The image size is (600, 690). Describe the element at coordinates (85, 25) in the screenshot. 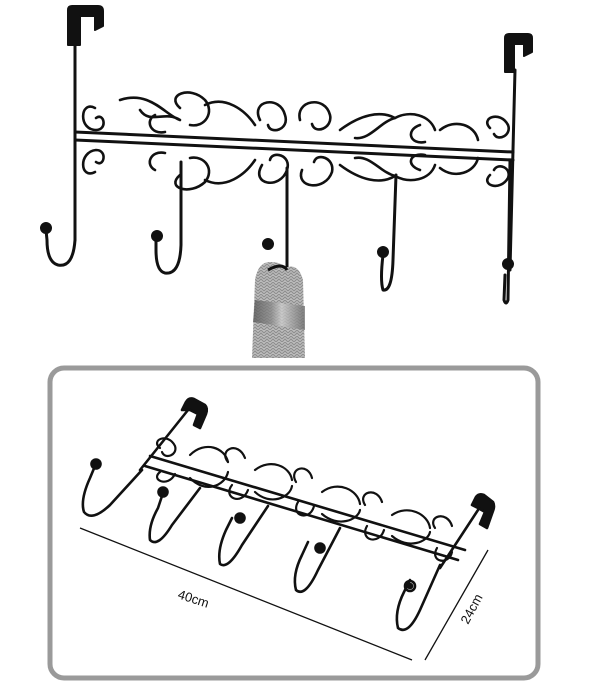

I see `left-door-clip` at that location.